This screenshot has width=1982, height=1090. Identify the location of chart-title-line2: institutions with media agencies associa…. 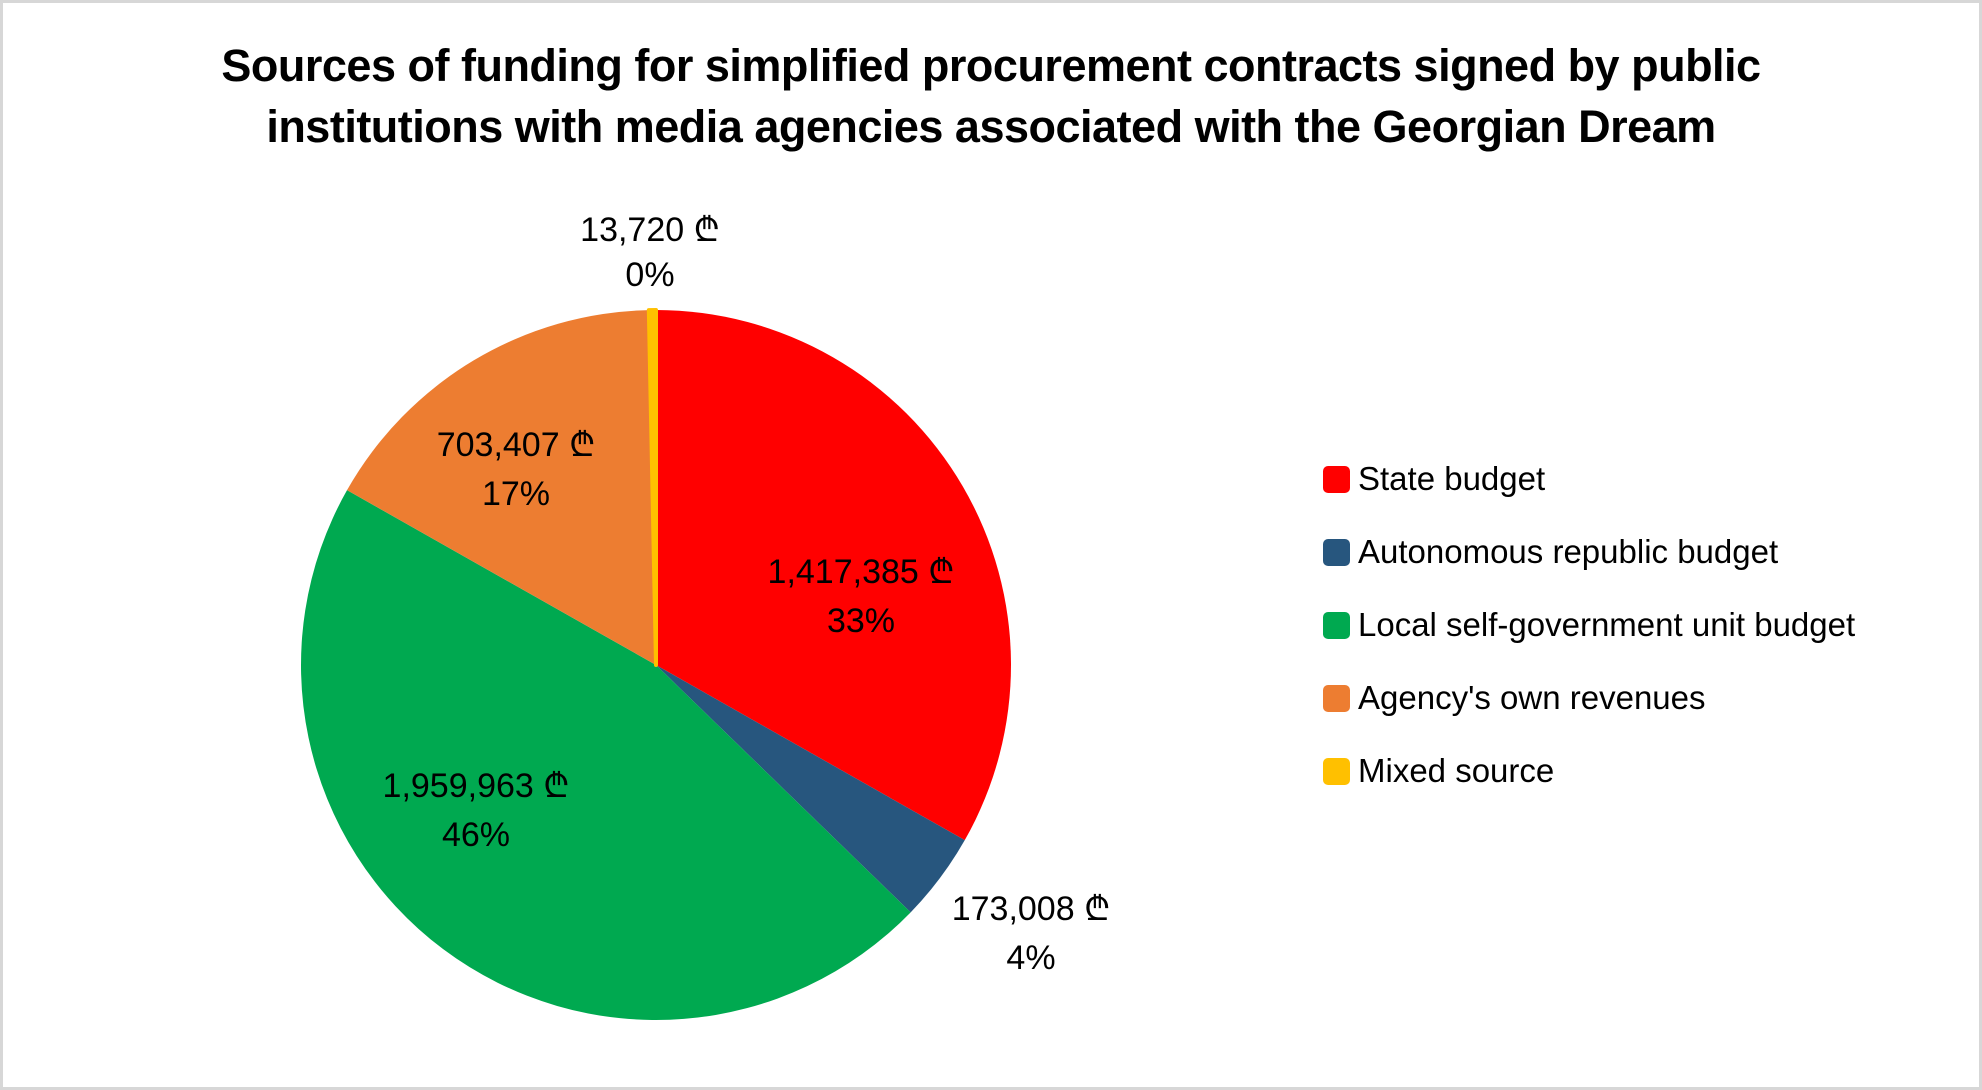
(991, 126).